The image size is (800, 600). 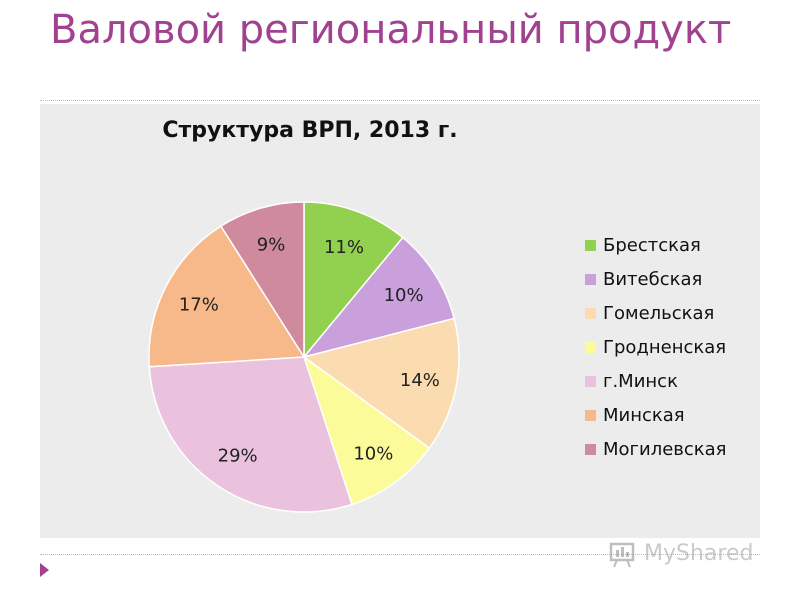 I want to click on legend-label: Гродненская, so click(x=665, y=347).